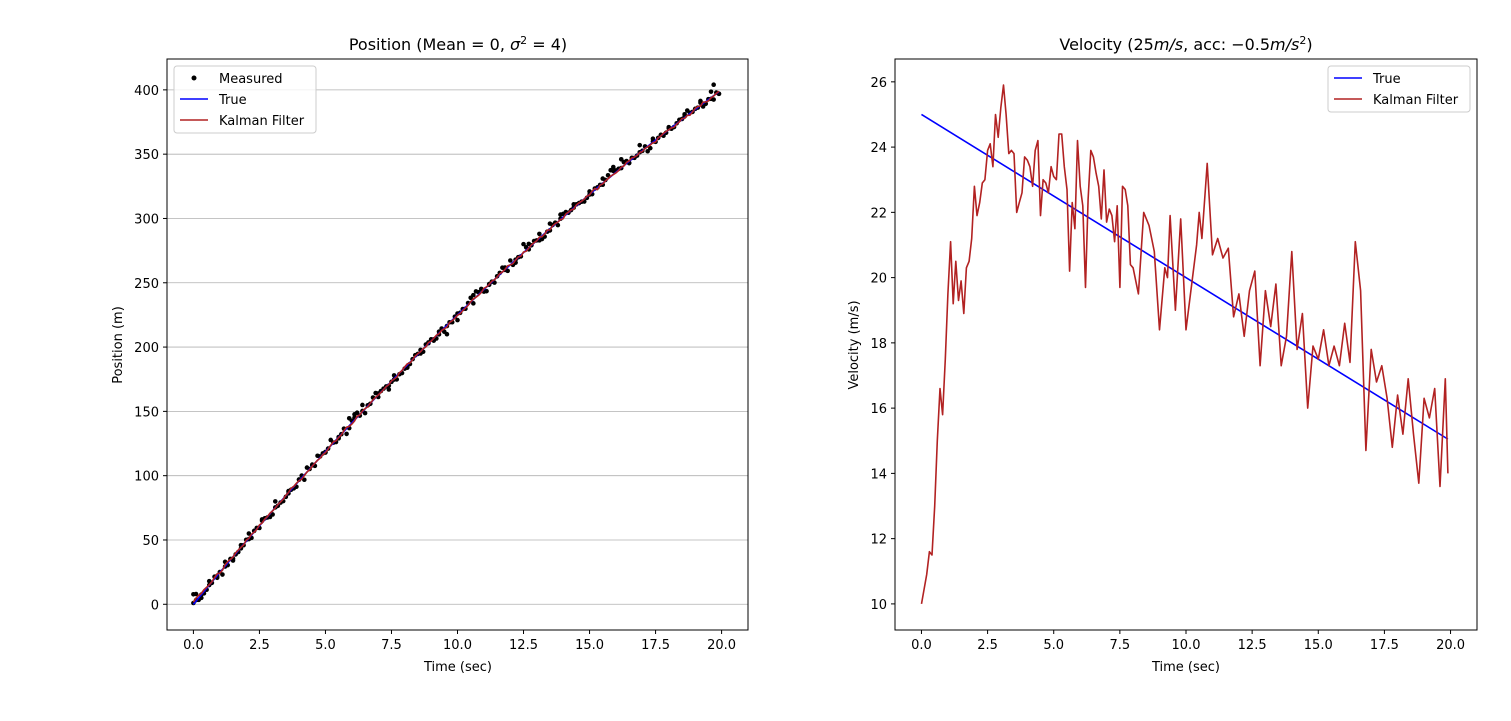 This screenshot has height=721, width=1511. Describe the element at coordinates (155, 605) in the screenshot. I see `position-y-tick-label: 0` at that location.